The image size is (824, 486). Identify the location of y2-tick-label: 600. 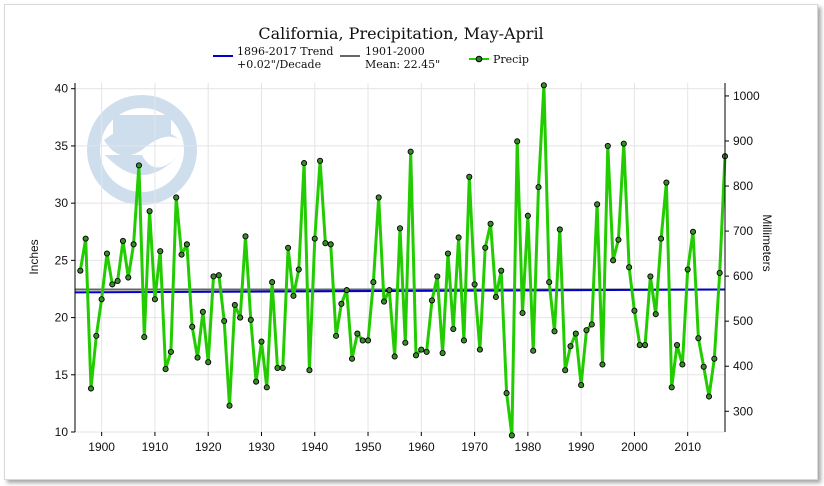
(743, 276).